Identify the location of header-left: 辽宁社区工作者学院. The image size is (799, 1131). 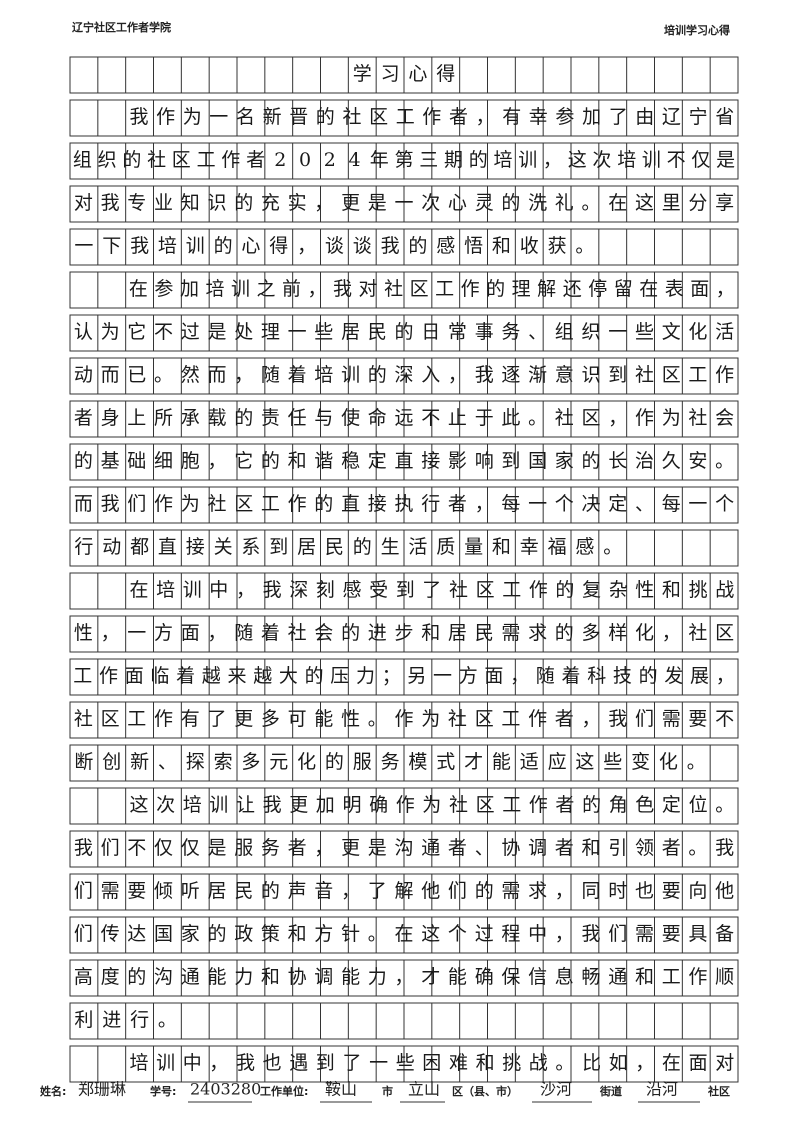
(121, 27).